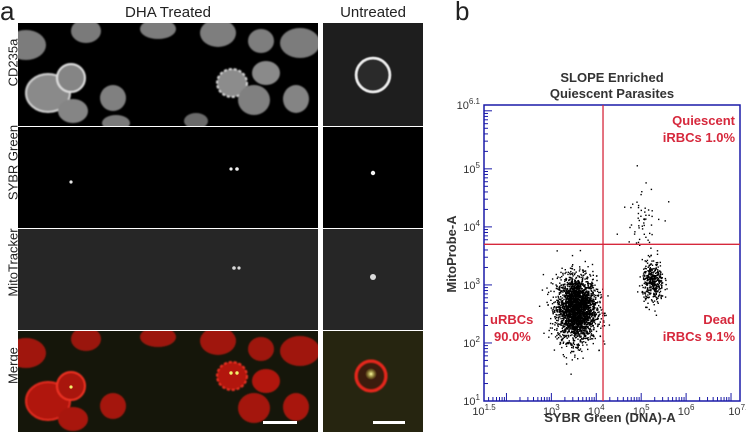 The image size is (746, 432). Describe the element at coordinates (168, 177) in the screenshot. I see `image-sybr-dha` at that location.